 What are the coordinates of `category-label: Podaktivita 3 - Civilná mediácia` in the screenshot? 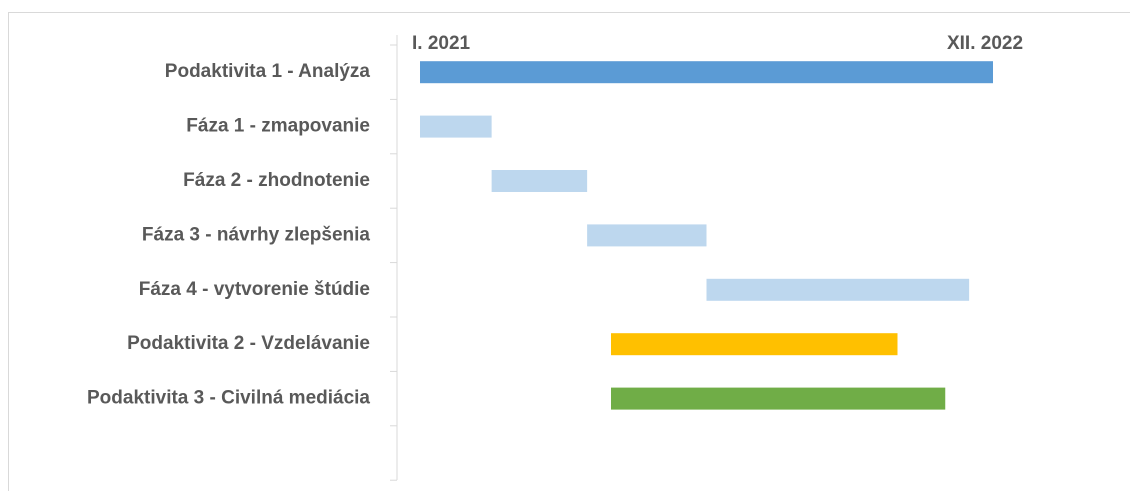 It's located at (228, 398).